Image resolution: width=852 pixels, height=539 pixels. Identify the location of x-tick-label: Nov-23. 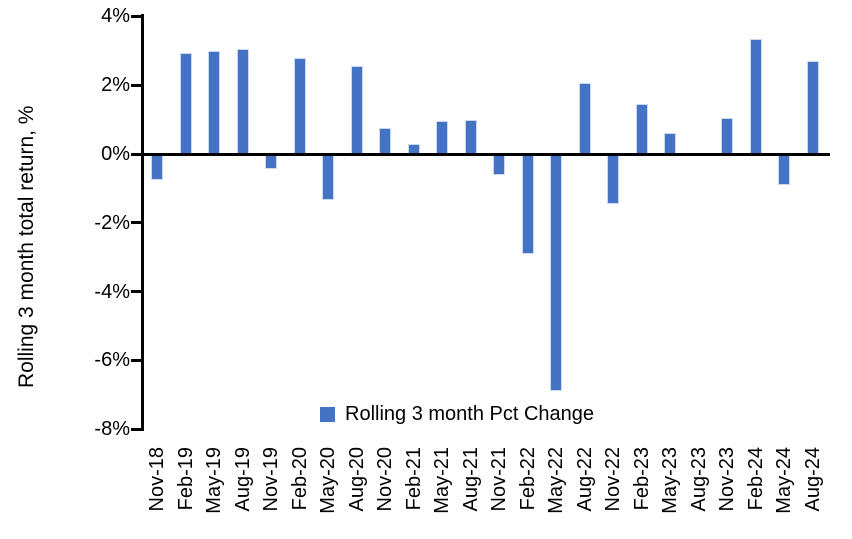
(727, 479).